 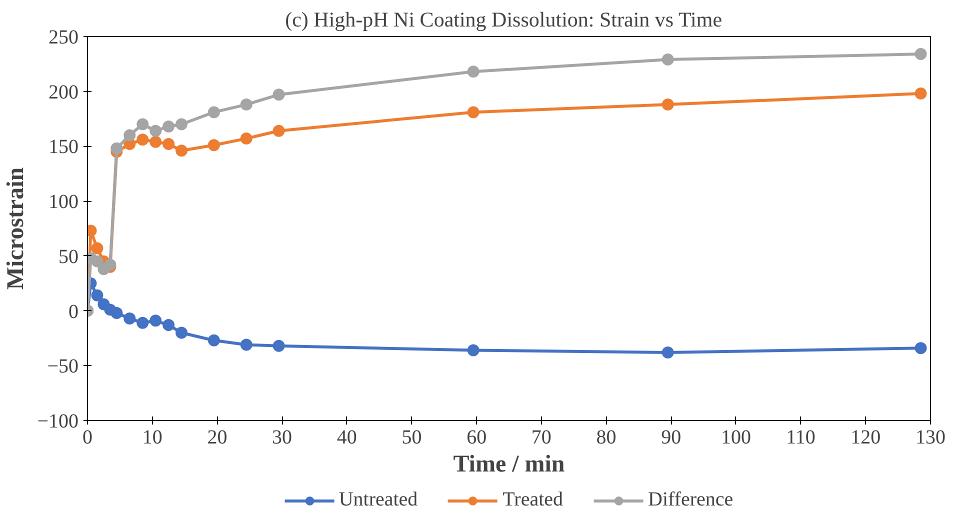 I want to click on x-tick-label: 70, so click(x=541, y=437).